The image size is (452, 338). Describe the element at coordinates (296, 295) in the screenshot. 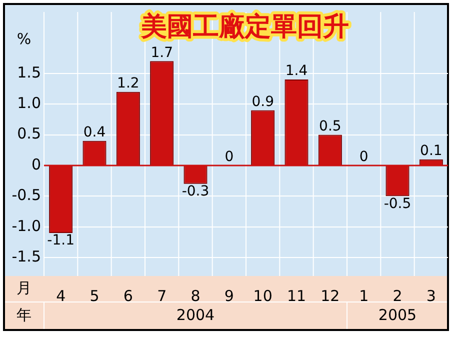

I see `x-tick-label: 11` at that location.